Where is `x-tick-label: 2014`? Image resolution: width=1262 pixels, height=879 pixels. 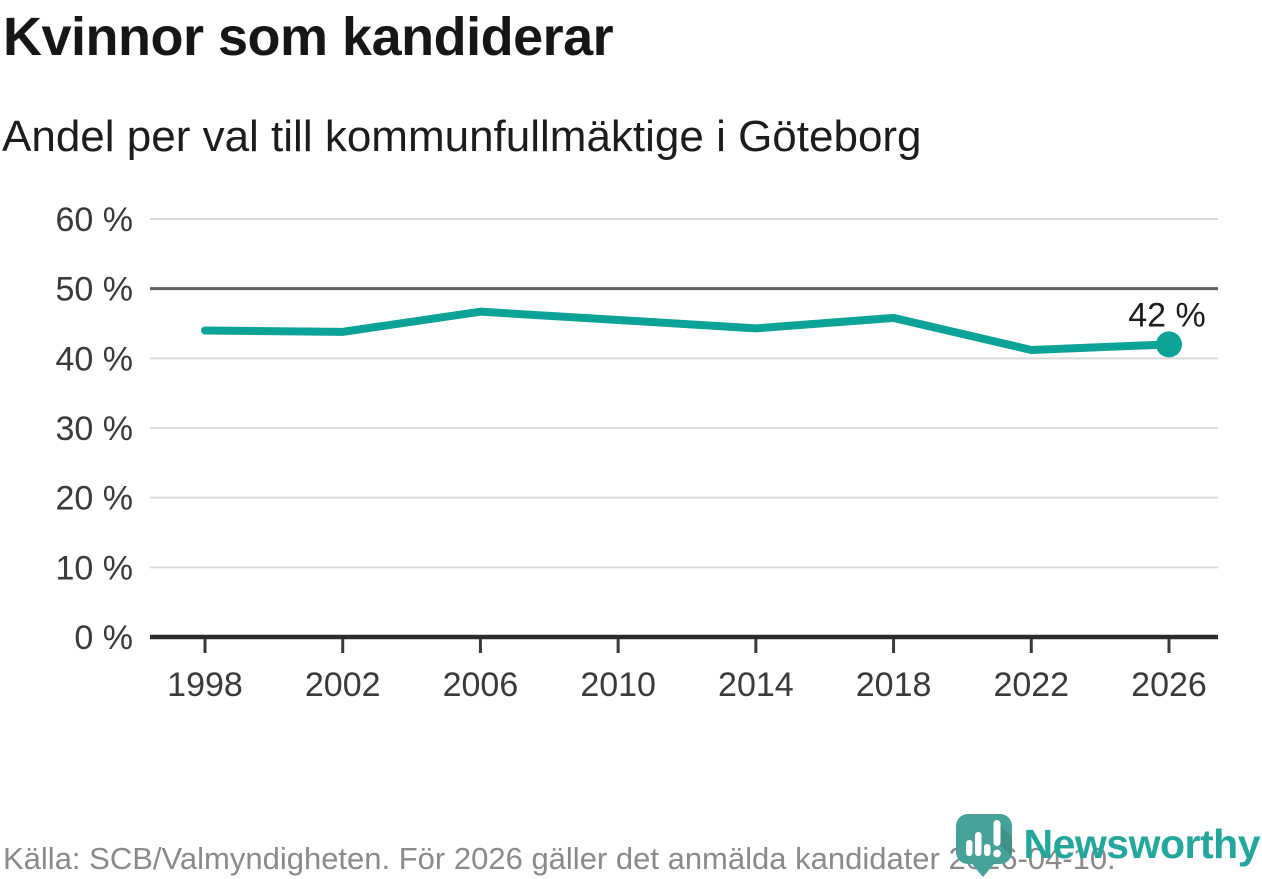
x-tick-label: 2014 is located at coordinates (756, 685).